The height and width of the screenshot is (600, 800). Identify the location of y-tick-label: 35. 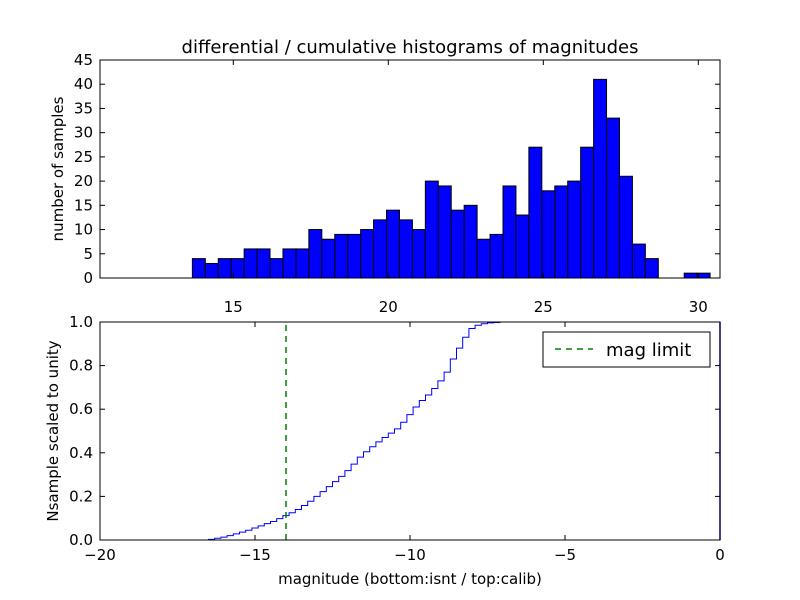
(83, 108).